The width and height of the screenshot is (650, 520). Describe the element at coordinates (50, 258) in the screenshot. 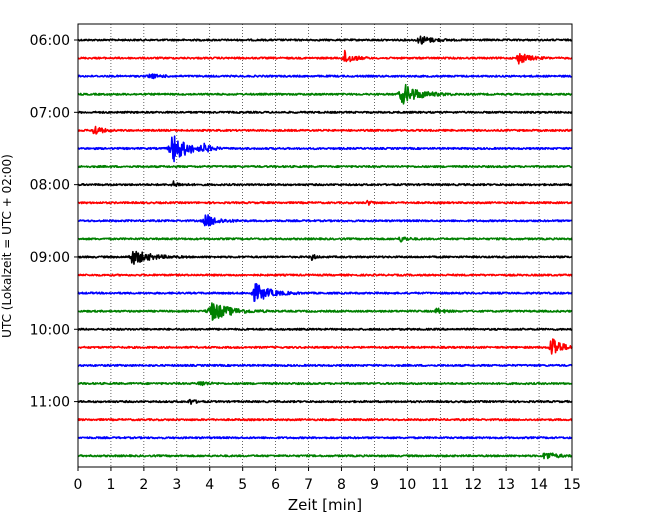

I see `y-tick-label: 09:00` at that location.